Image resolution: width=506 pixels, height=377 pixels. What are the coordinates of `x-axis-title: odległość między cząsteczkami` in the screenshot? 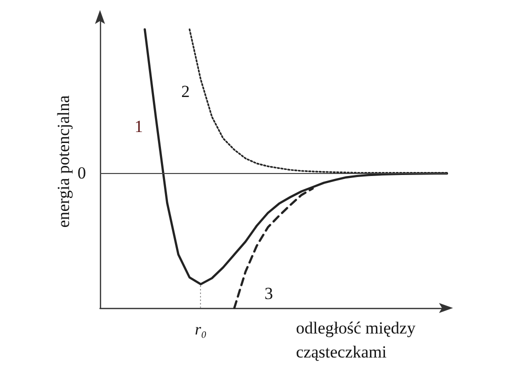 It's located at (358, 340).